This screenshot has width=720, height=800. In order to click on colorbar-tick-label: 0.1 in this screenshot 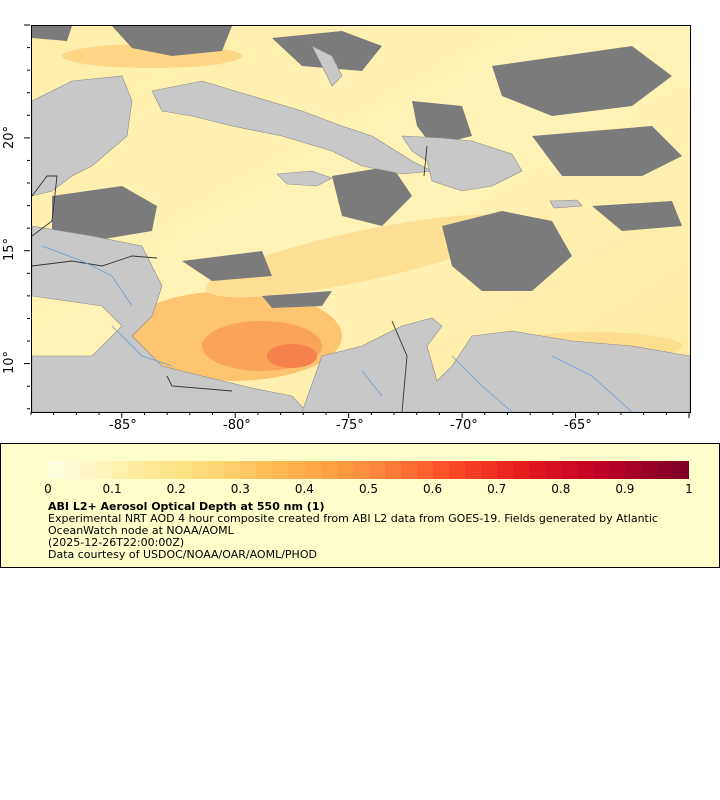, I will do `click(112, 489)`.